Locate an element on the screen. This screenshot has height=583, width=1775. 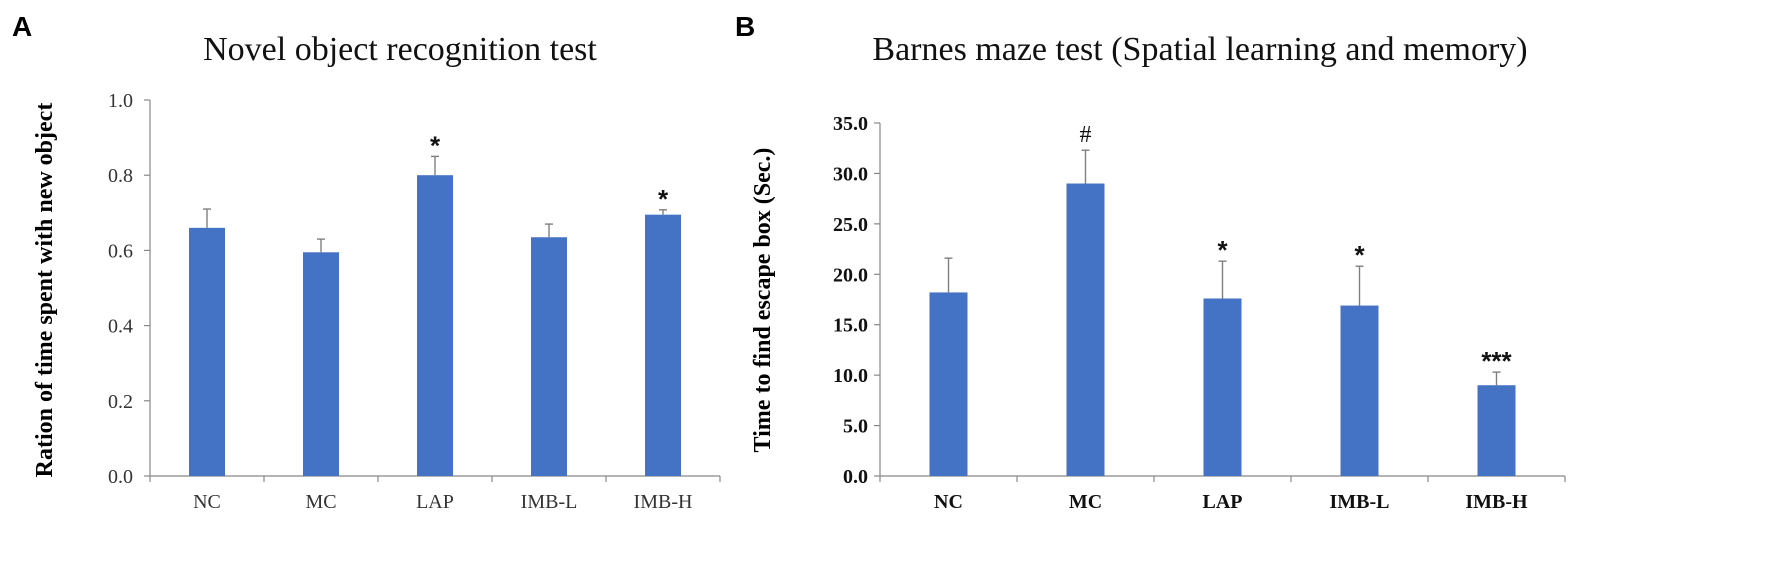
panel-b-category-label: MC is located at coordinates (1085, 502).